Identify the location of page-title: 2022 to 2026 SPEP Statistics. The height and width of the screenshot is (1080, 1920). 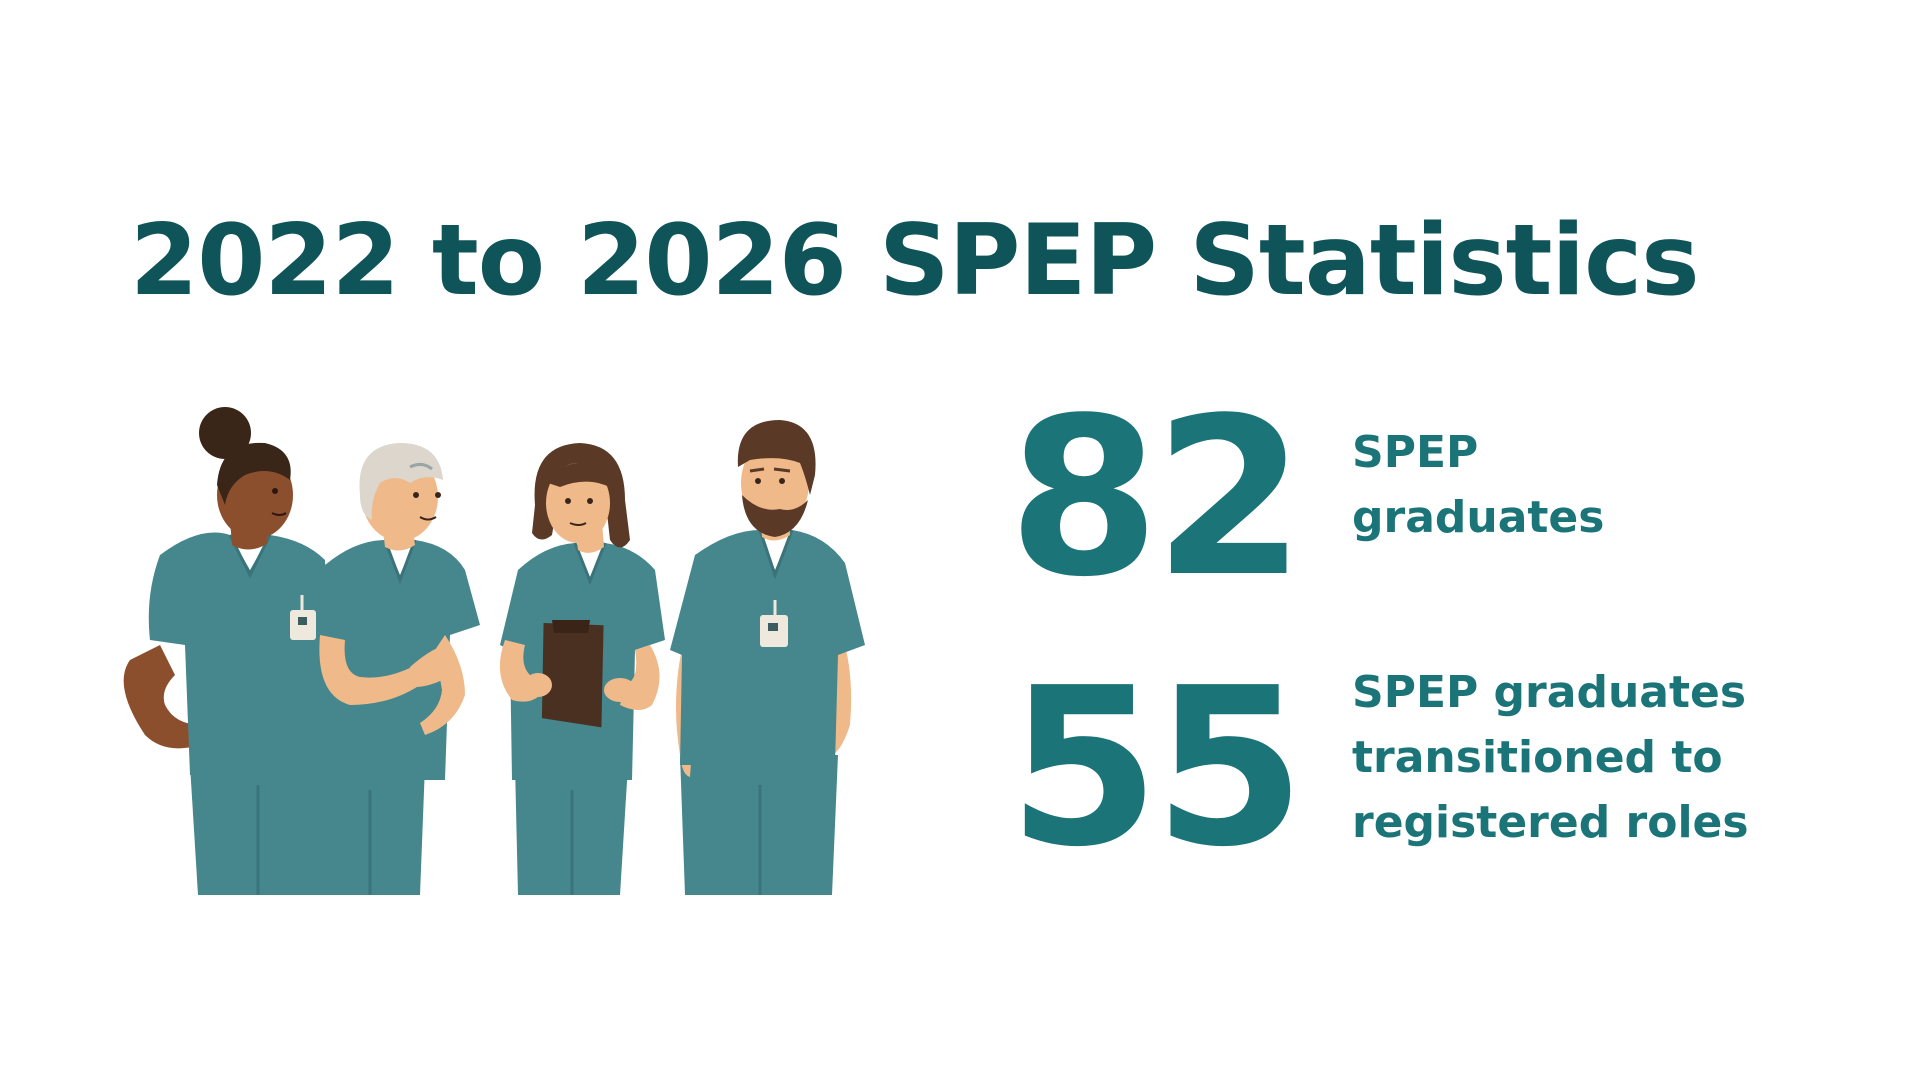
(915, 261).